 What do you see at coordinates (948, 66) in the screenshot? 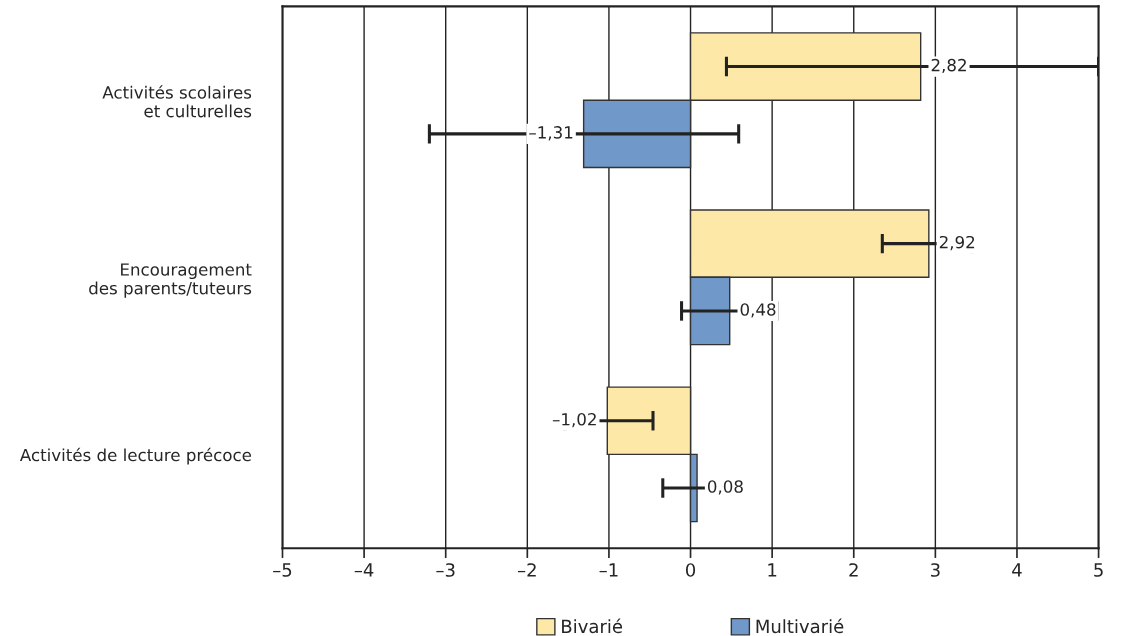
I see `data-label: 2,82` at bounding box center [948, 66].